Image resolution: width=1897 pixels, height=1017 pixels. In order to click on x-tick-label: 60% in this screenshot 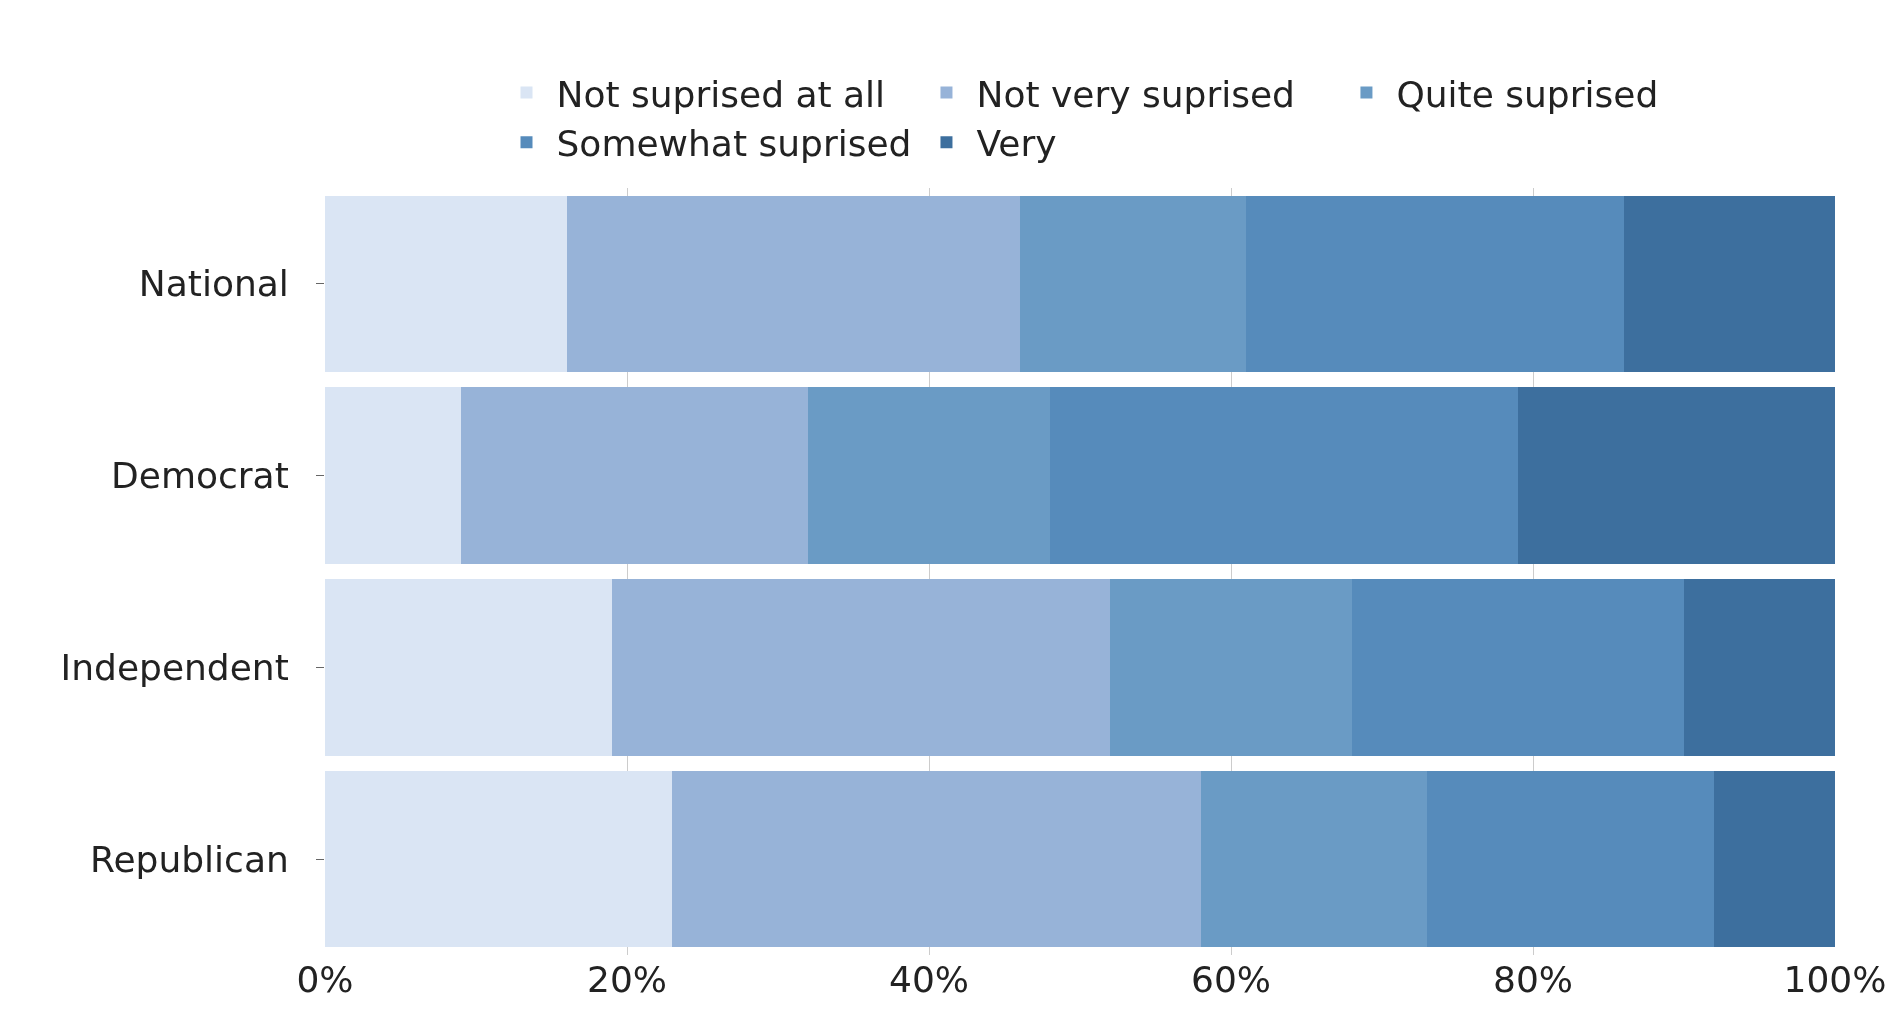, I will do `click(1231, 979)`.